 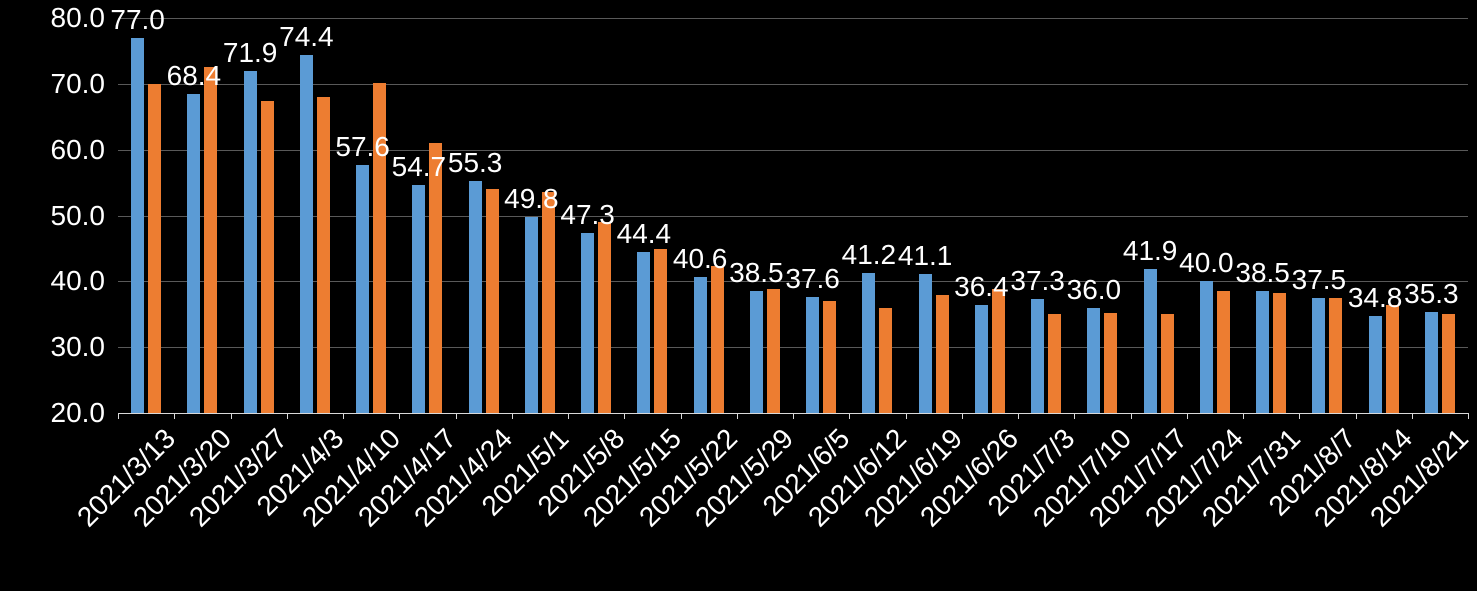 What do you see at coordinates (78, 149) in the screenshot?
I see `y-axis-tick-label: 60.0` at bounding box center [78, 149].